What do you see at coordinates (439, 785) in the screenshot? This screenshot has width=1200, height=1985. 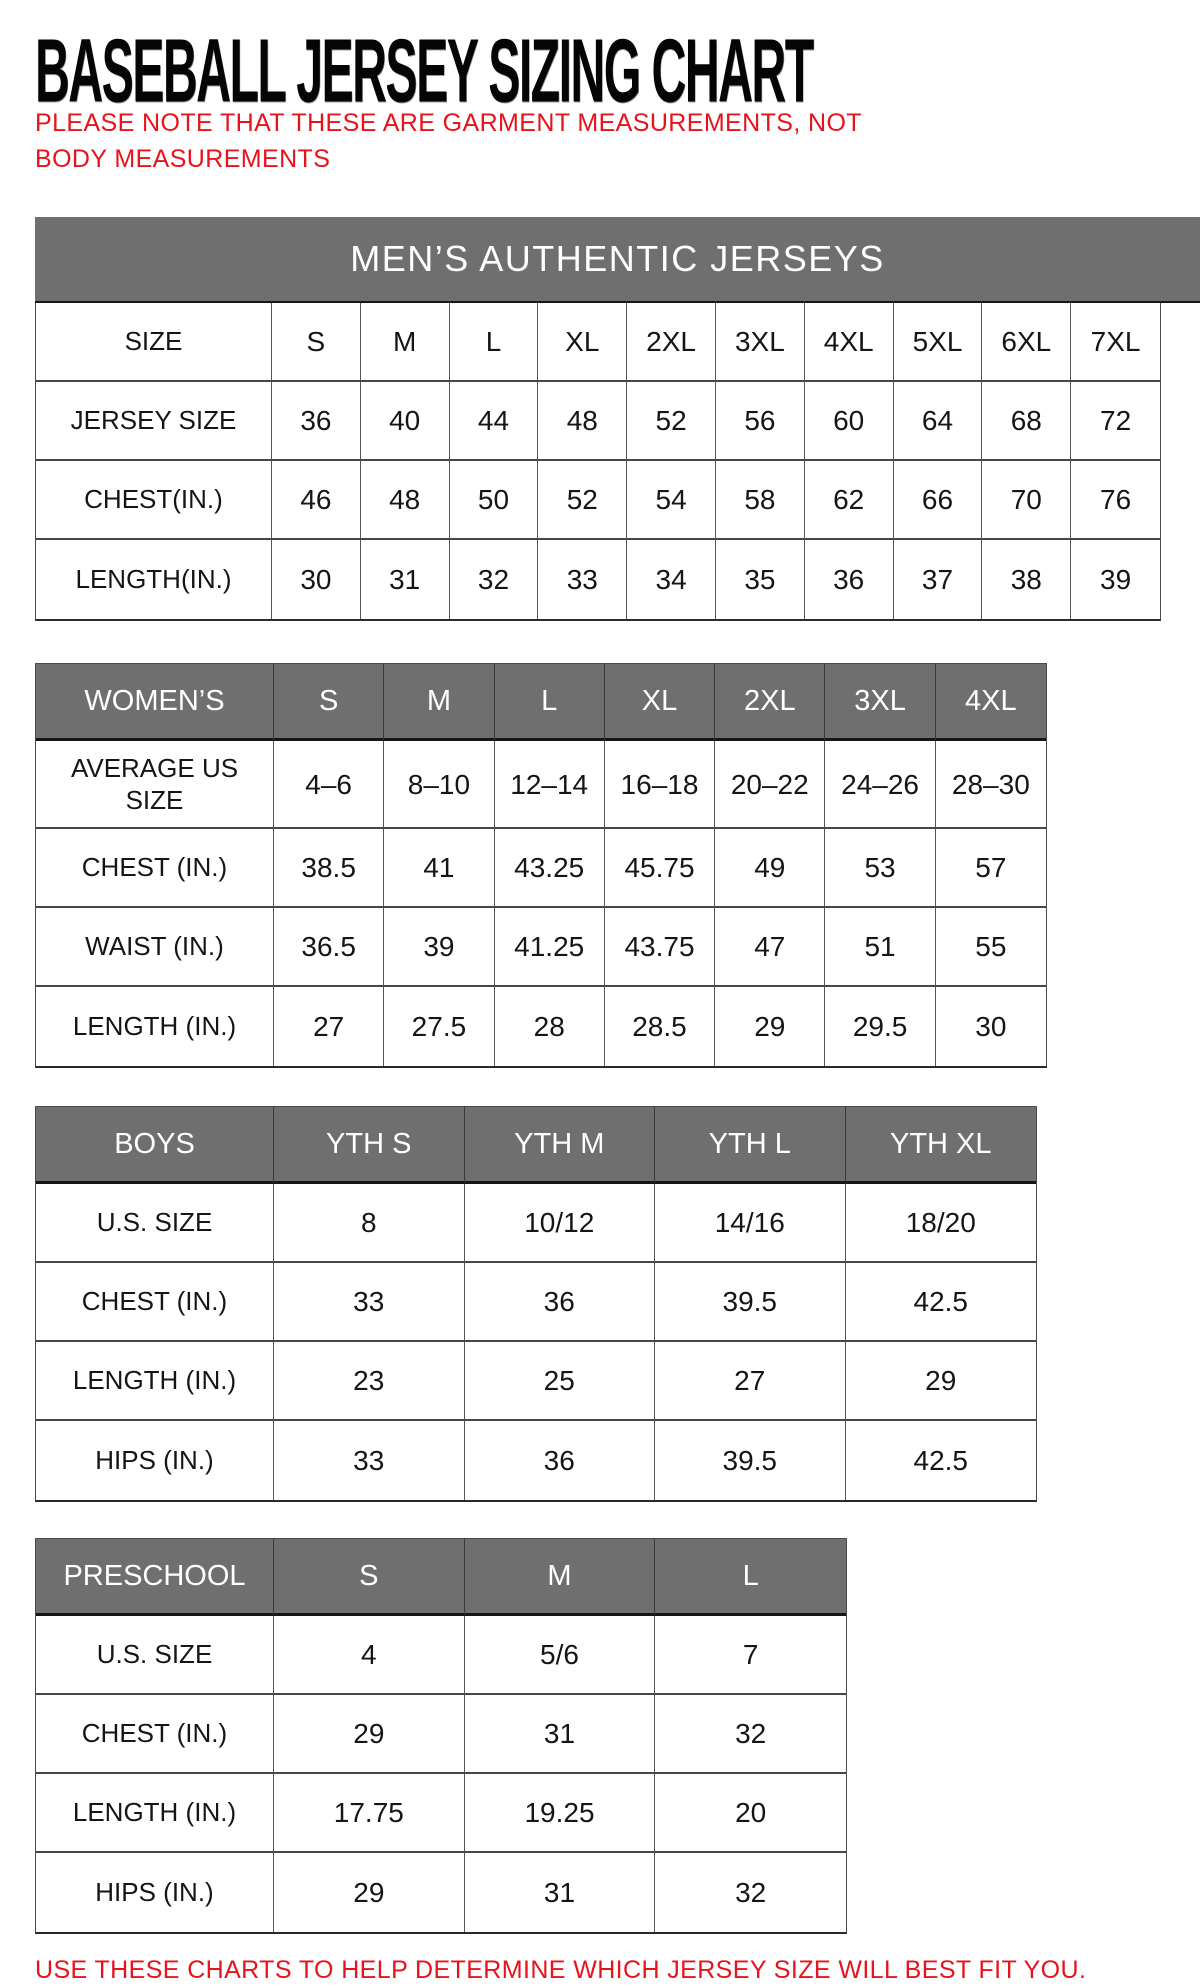 I see `womens-value-cell: 8–10` at bounding box center [439, 785].